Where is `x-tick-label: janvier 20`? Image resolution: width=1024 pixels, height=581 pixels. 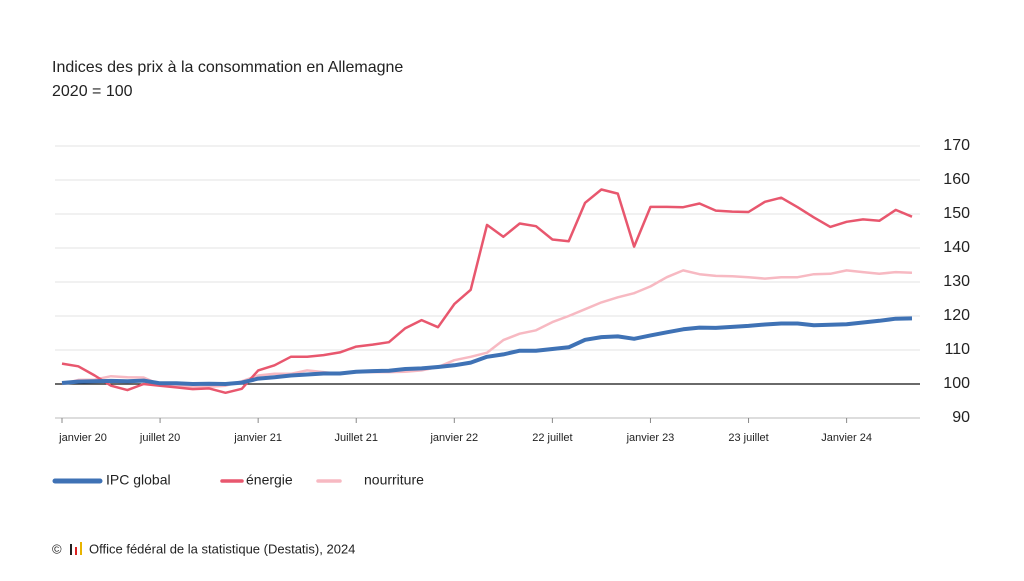 x-tick-label: janvier 20 is located at coordinates (82, 438).